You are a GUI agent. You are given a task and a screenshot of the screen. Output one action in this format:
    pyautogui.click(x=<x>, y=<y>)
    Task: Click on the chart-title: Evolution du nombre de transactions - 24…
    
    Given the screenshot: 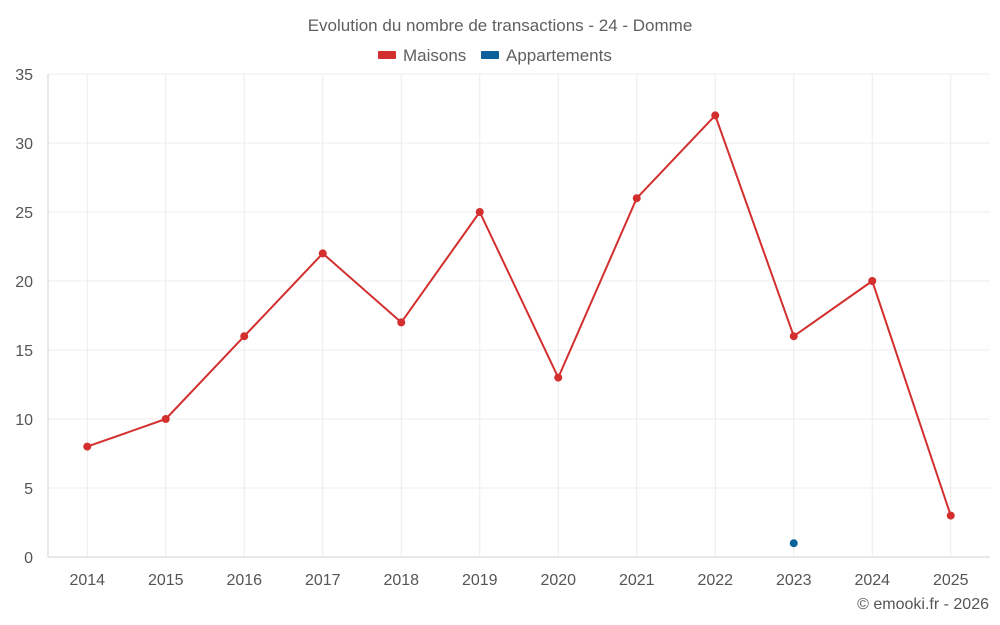 What is the action you would take?
    pyautogui.click(x=500, y=25)
    